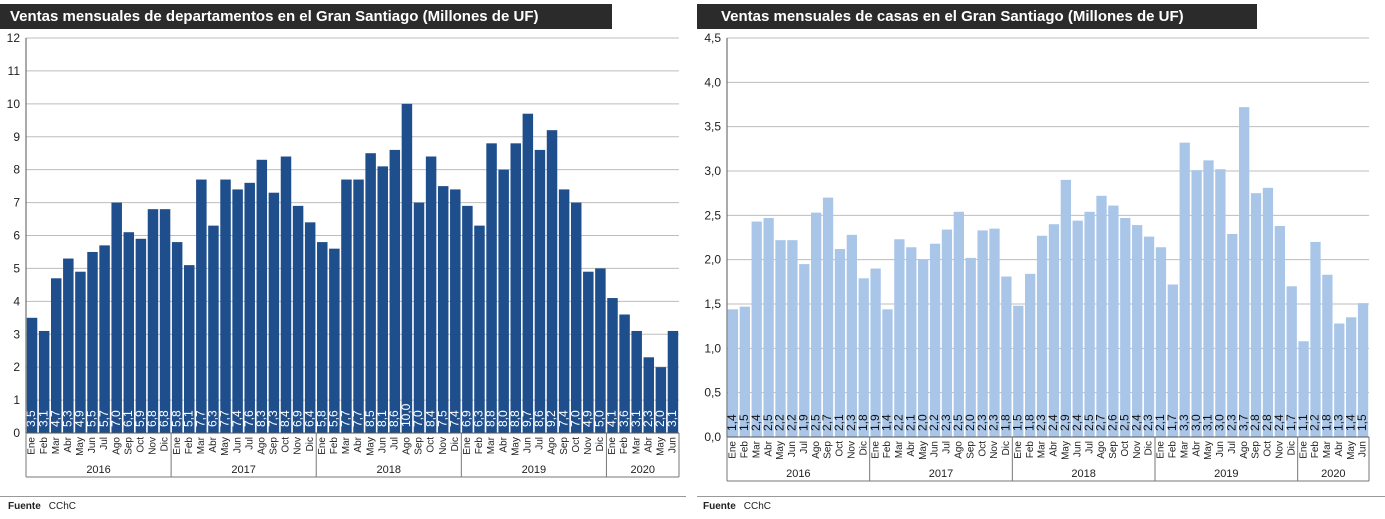 The width and height of the screenshot is (1385, 519). I want to click on bar-value-label: 6,4, so click(309, 418).